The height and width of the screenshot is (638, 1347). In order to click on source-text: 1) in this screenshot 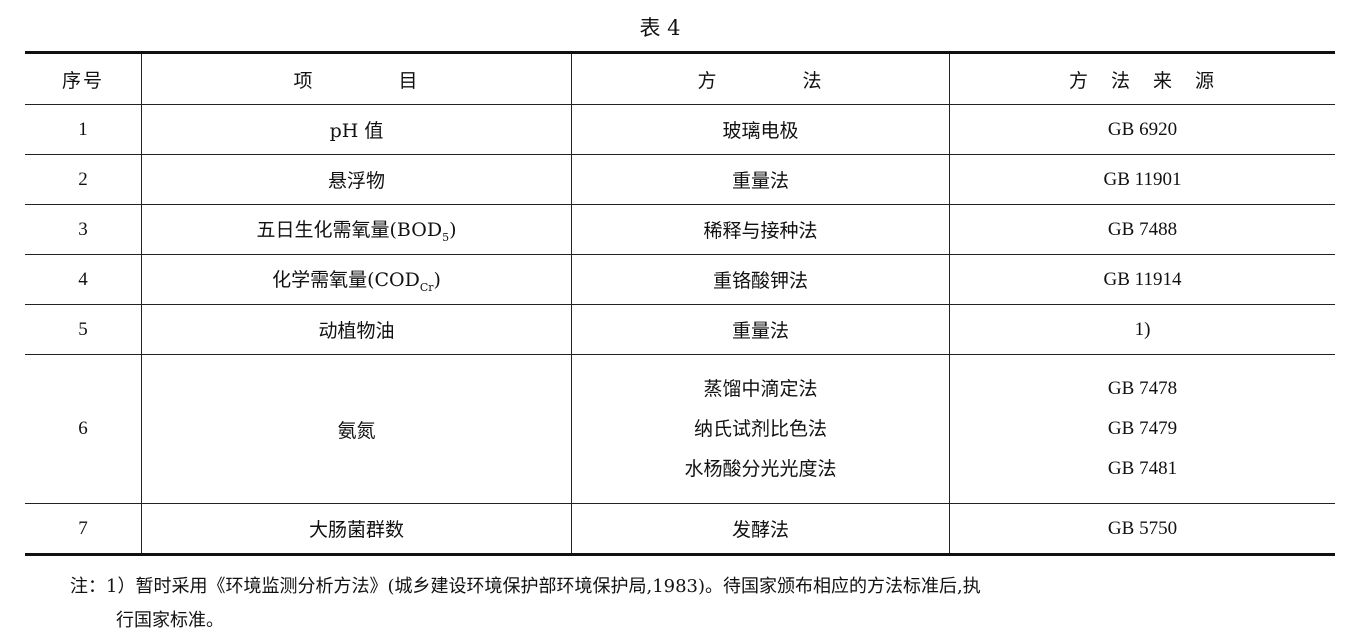, I will do `click(1142, 329)`.